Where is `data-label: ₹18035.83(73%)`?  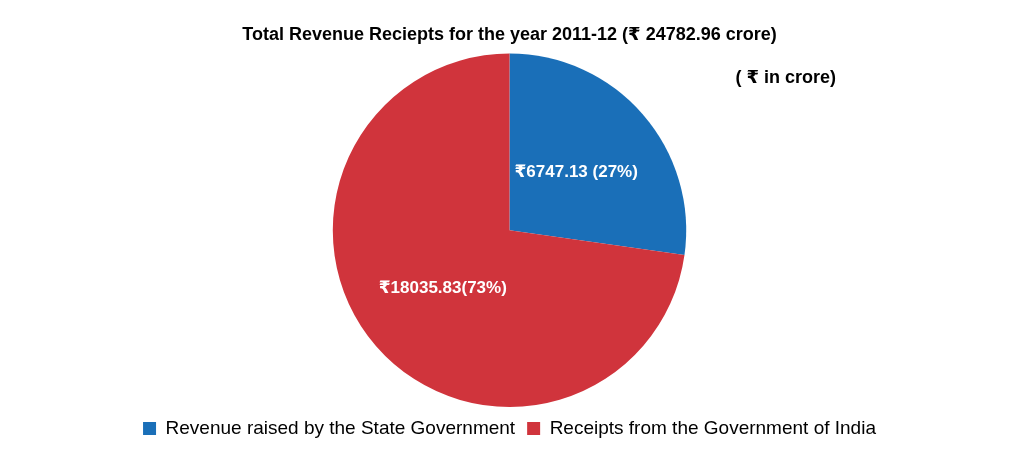
data-label: ₹18035.83(73%) is located at coordinates (442, 287).